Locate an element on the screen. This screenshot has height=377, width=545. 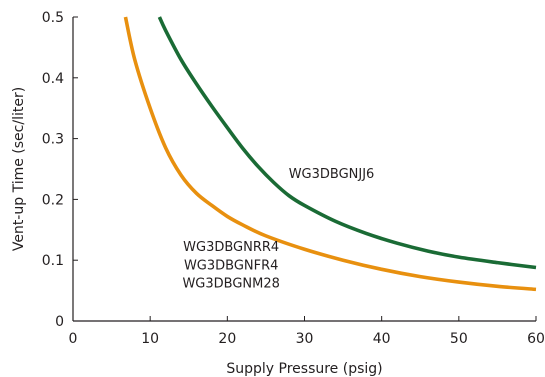
curve-label: WG3DBGNRR4 is located at coordinates (231, 247).